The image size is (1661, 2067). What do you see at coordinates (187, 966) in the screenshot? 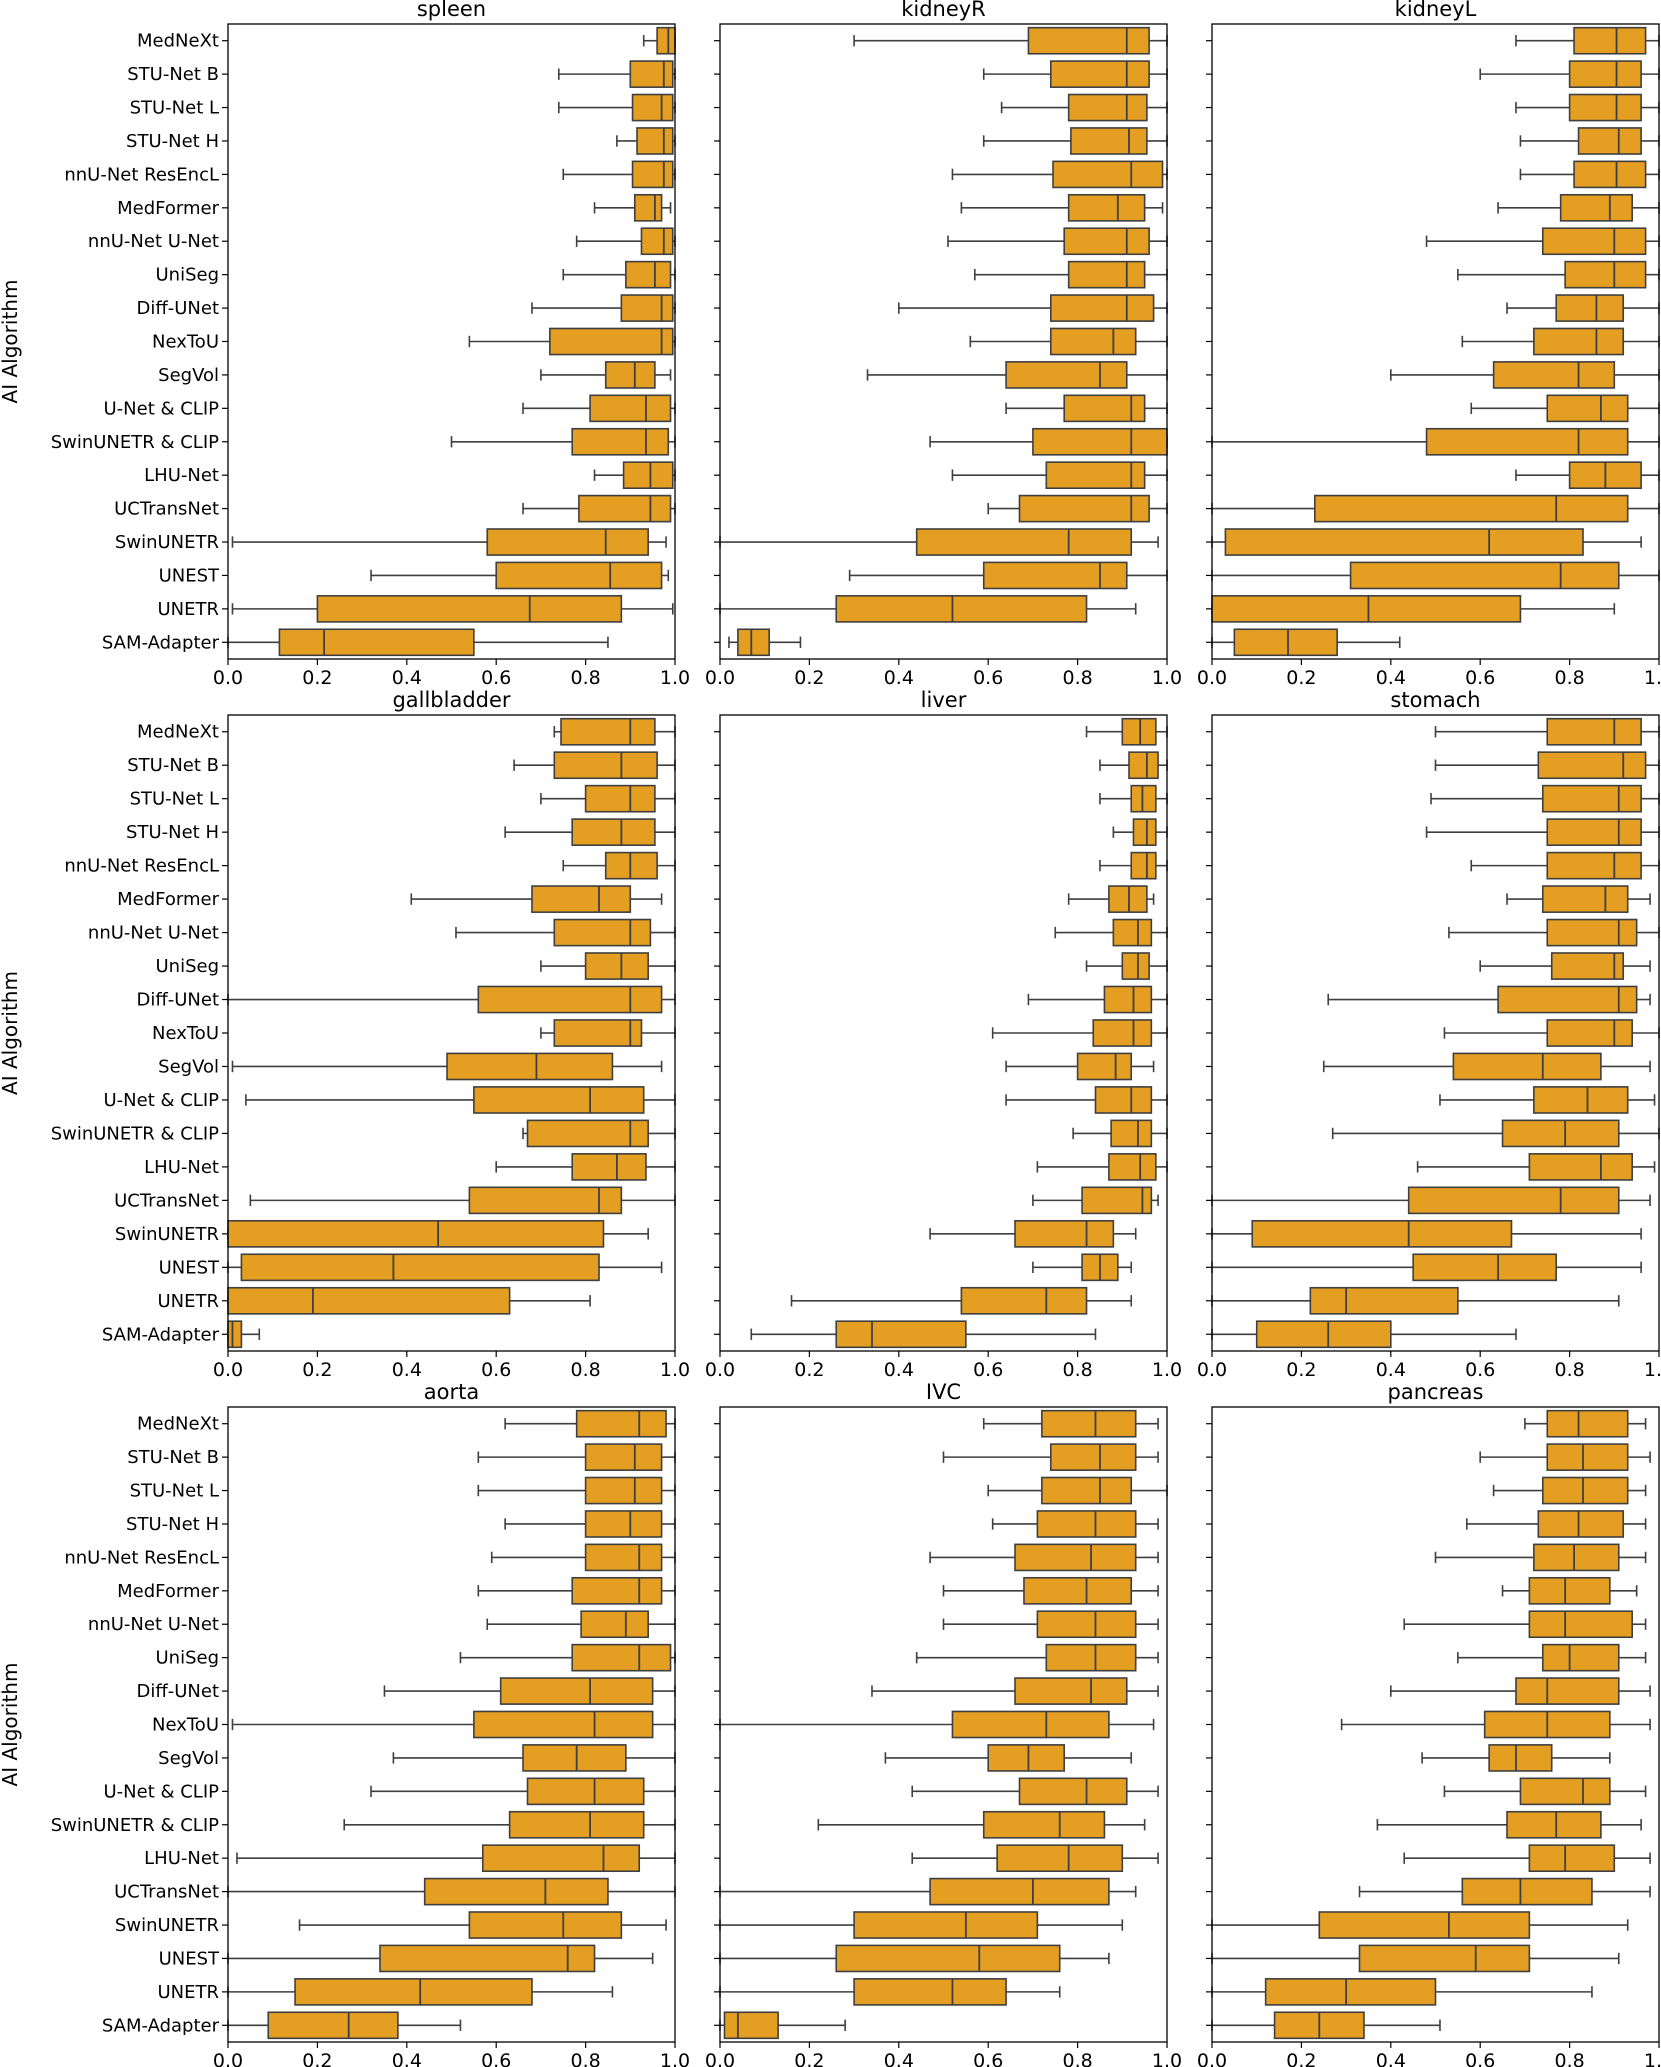
I see `y-tick-label: UniSeg` at bounding box center [187, 966].